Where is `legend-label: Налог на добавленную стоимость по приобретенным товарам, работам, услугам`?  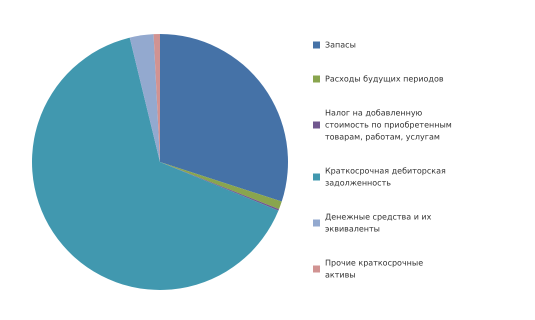 legend-label: Налог на добавленную стоимость по приобретенным товарам, работам, услугам is located at coordinates (389, 125).